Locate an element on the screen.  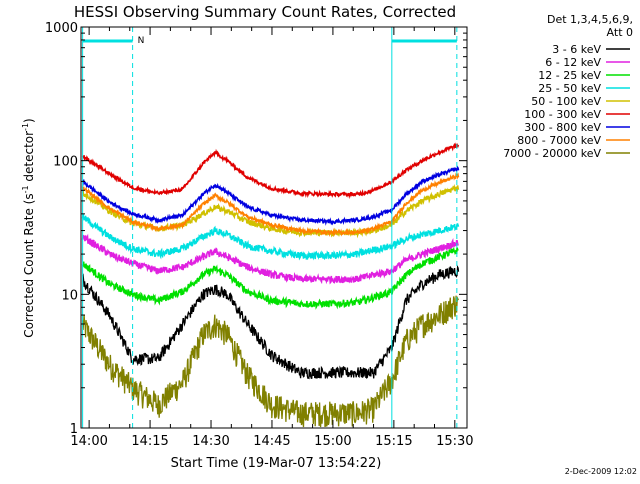
timestamp: 2-Dec-2009 12:02 is located at coordinates (601, 471).